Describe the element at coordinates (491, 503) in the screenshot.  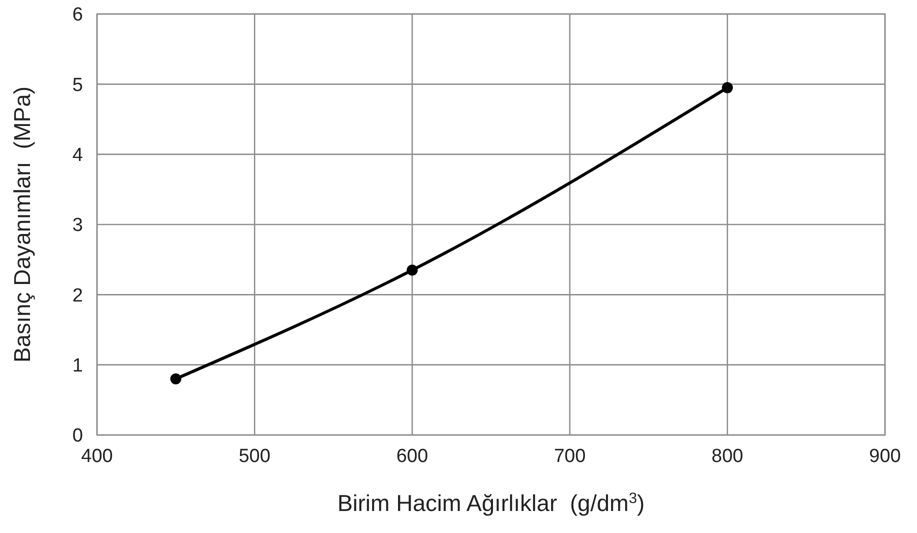
I see `x-axis-title: Birim Hacim Ağırlıklar (g/dm$^{3}$)` at that location.